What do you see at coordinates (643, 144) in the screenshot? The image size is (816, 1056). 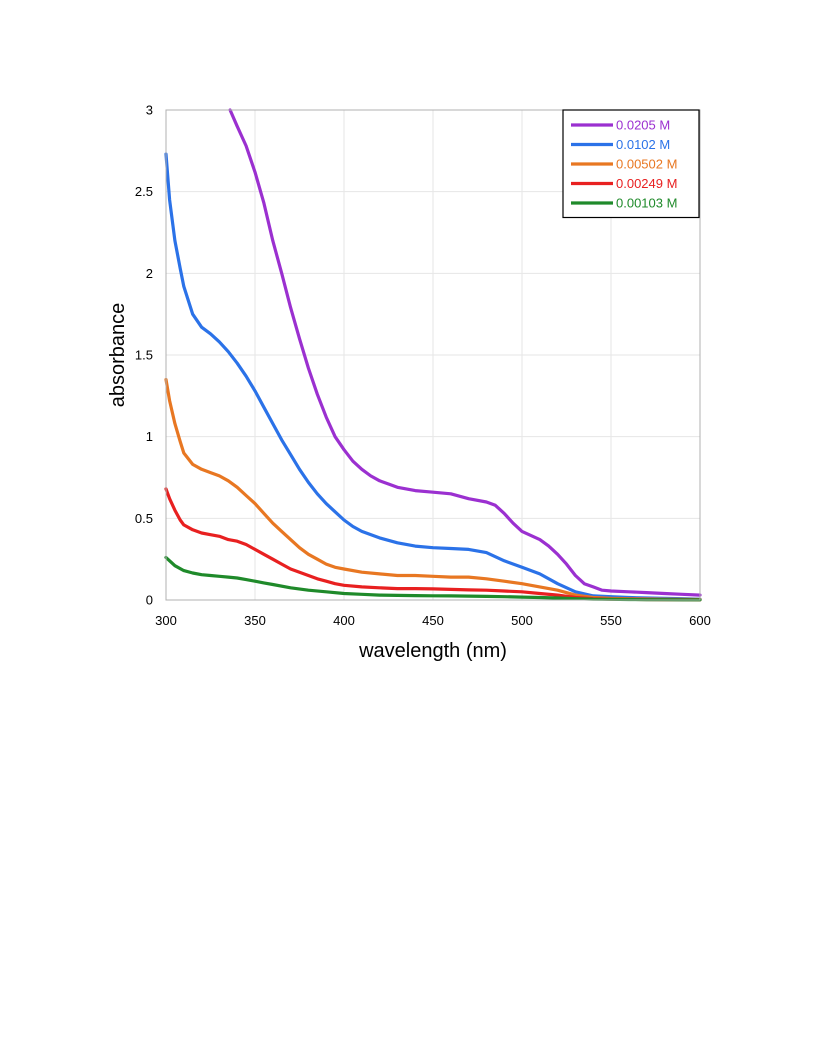 I see `legend-label: 0.0102 M` at bounding box center [643, 144].